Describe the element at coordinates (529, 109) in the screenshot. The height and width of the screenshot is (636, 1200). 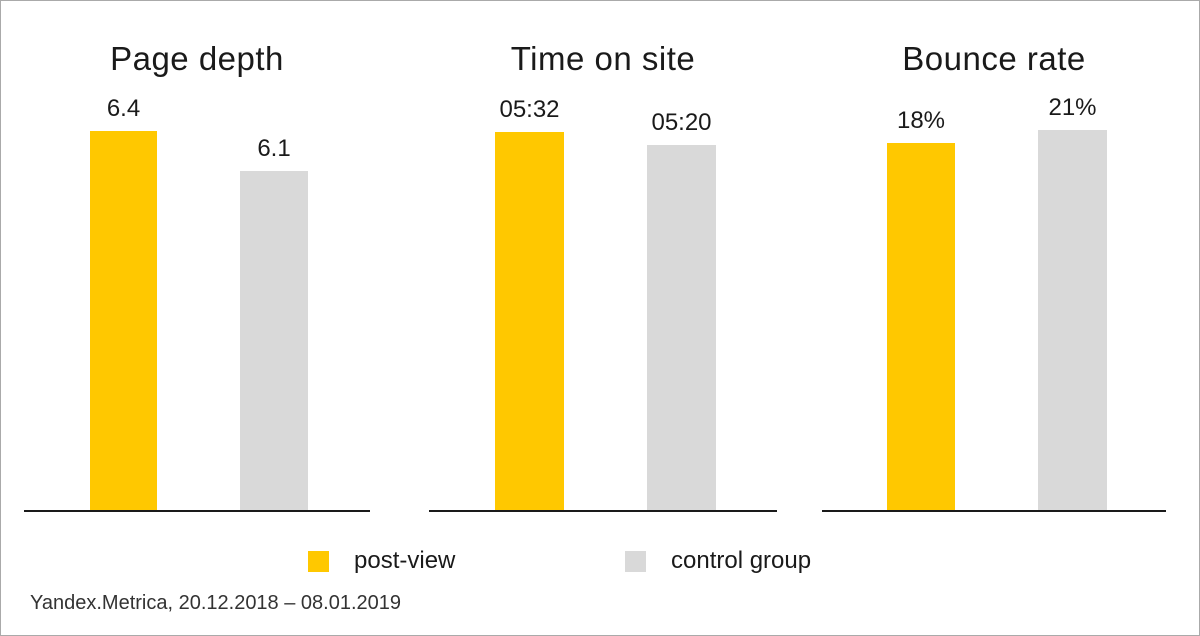
I see `bar-value-label: 05:32` at that location.